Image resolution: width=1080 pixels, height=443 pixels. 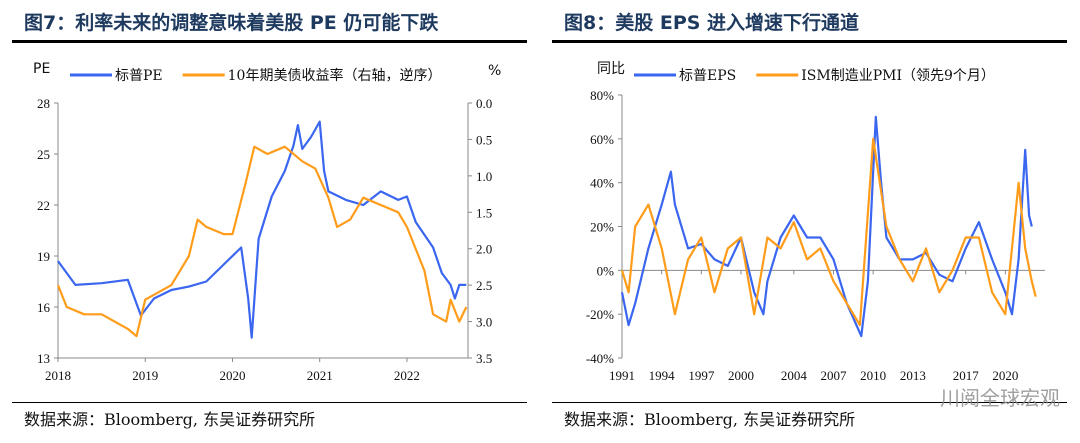 I want to click on legend-label: 标普EPS, so click(x=707, y=76).